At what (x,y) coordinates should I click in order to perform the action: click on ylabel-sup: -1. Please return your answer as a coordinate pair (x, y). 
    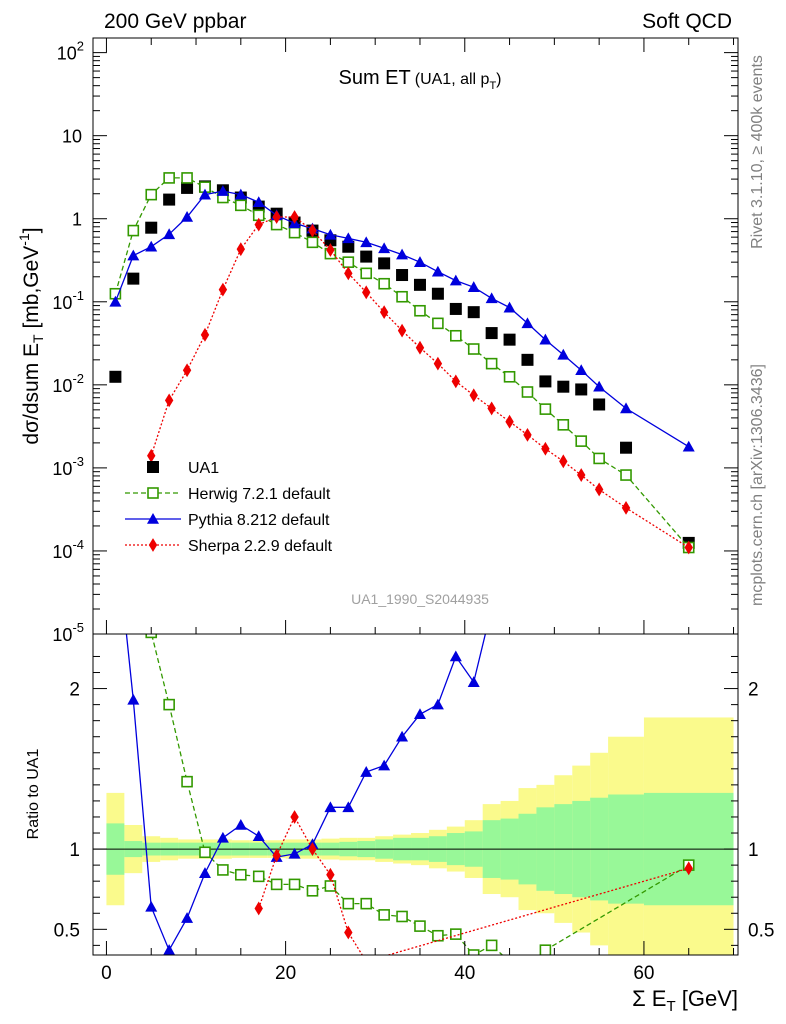
    Looking at the image, I should click on (24, 239).